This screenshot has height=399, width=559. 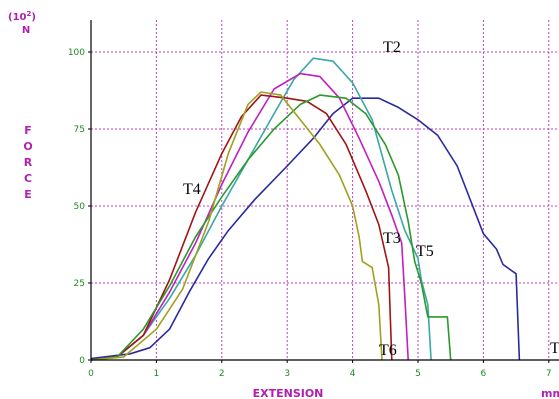 What do you see at coordinates (28, 194) in the screenshot?
I see `ylabel-letter: E` at bounding box center [28, 194].